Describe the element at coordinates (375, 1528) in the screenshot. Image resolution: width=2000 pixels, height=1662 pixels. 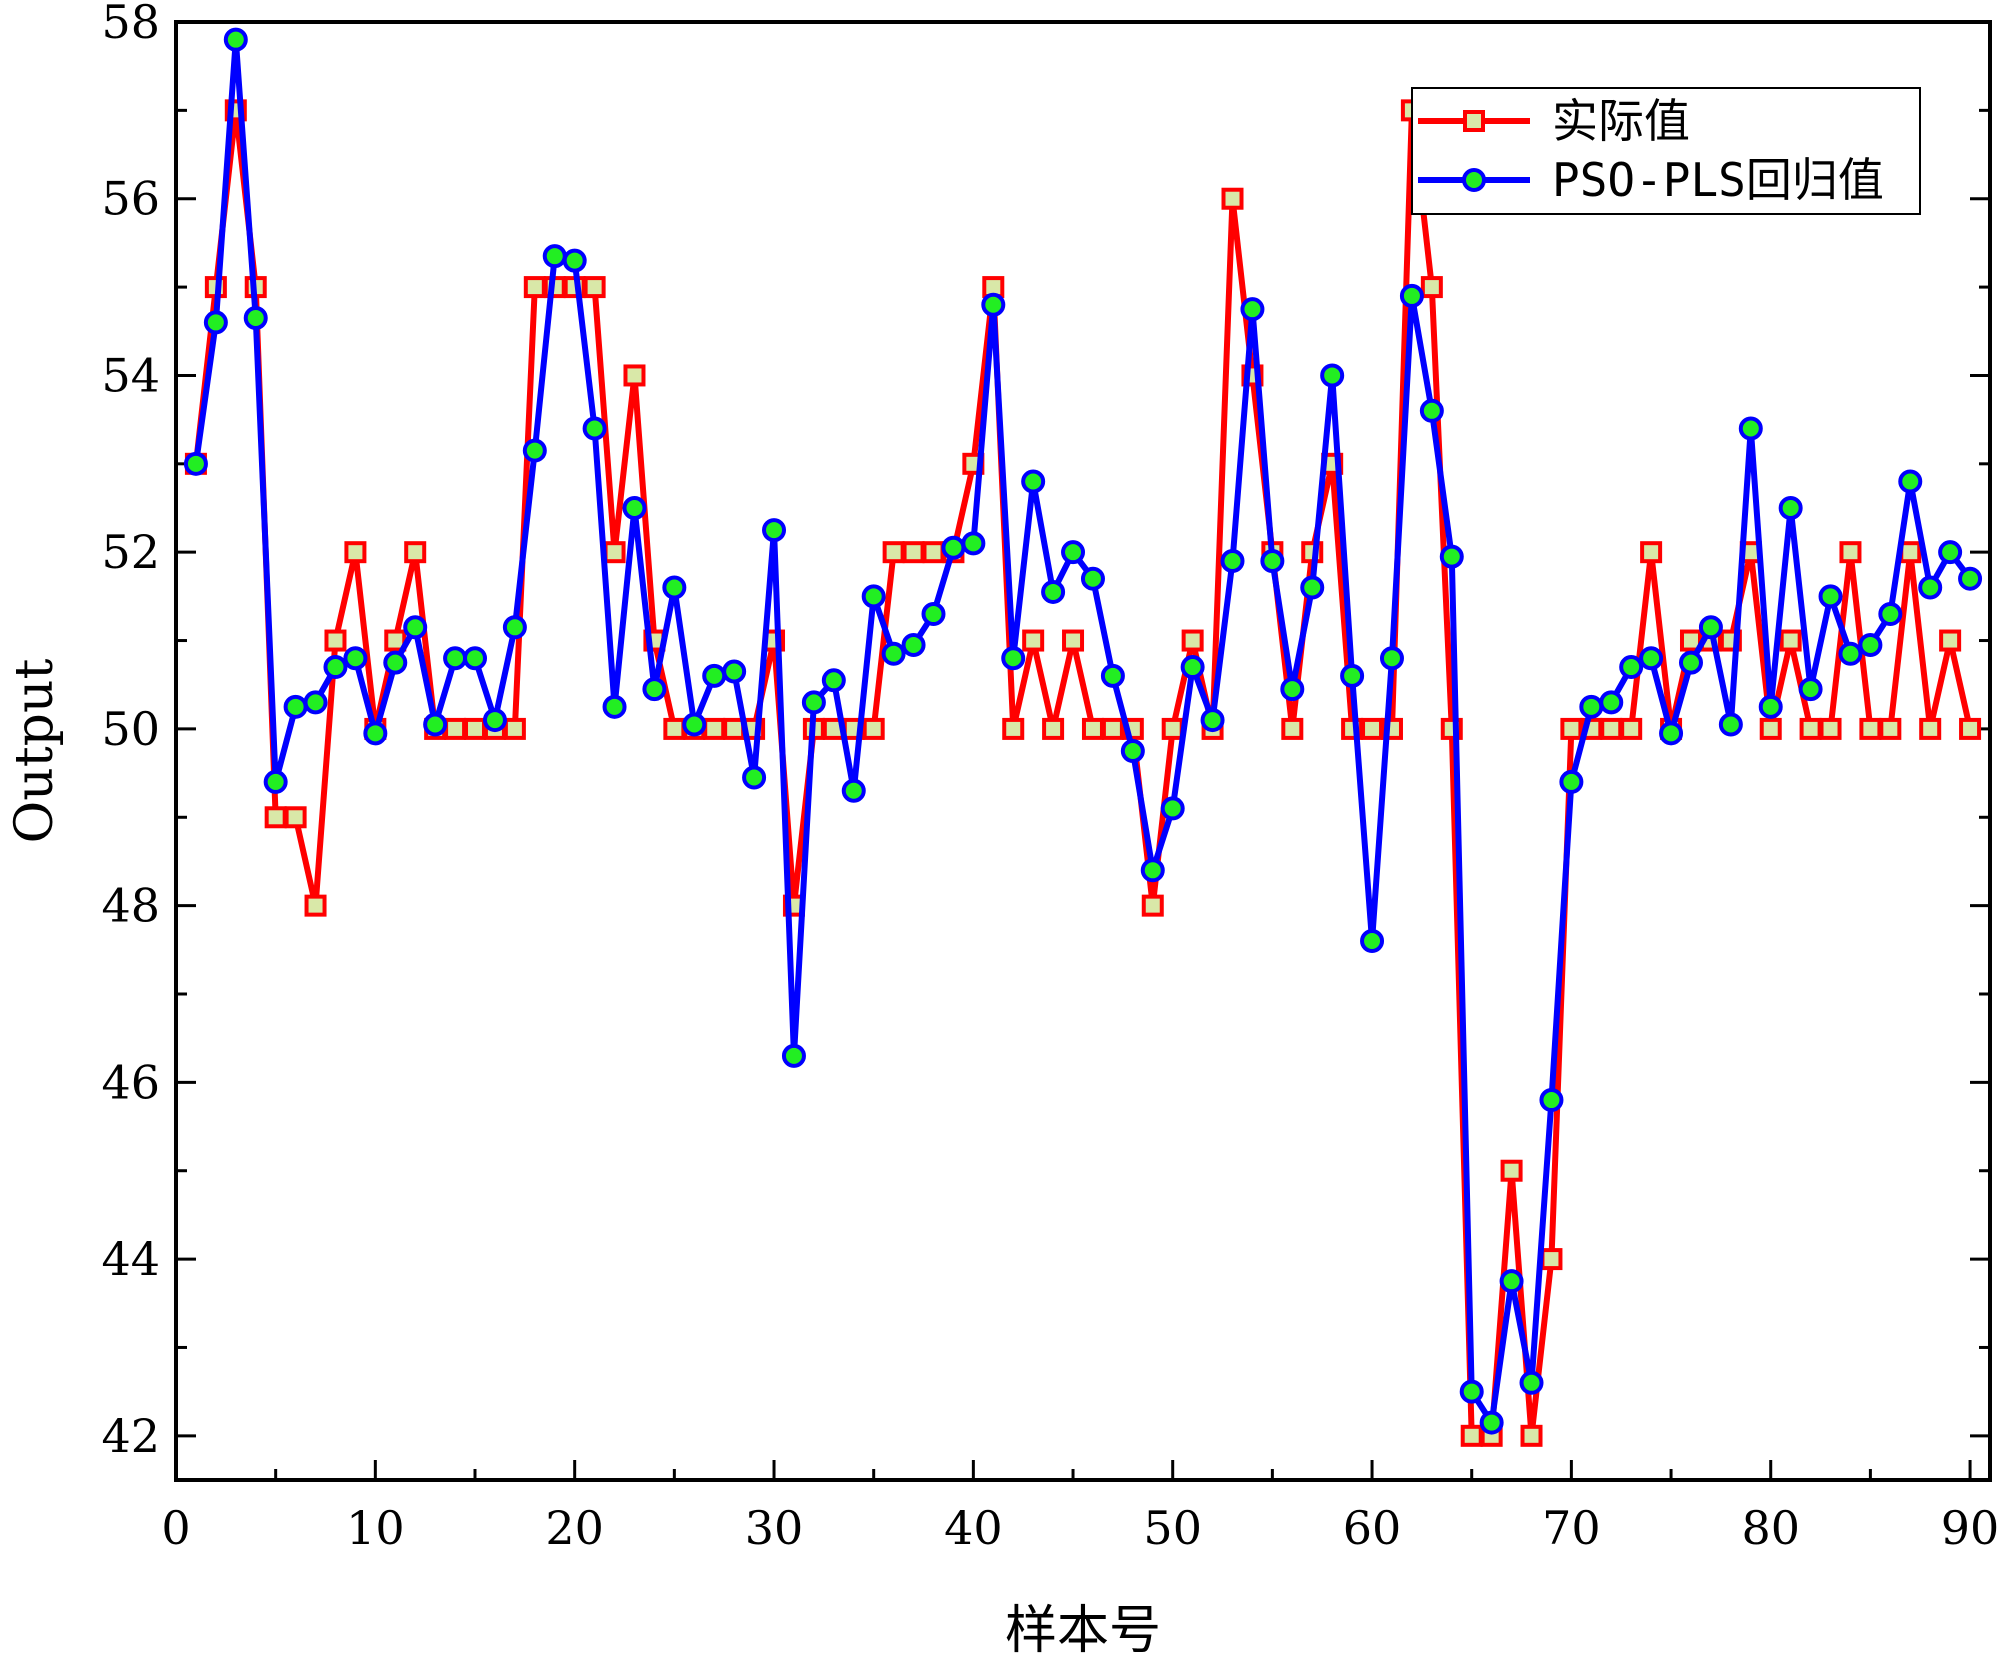
I see `x-tick-label: 10` at that location.